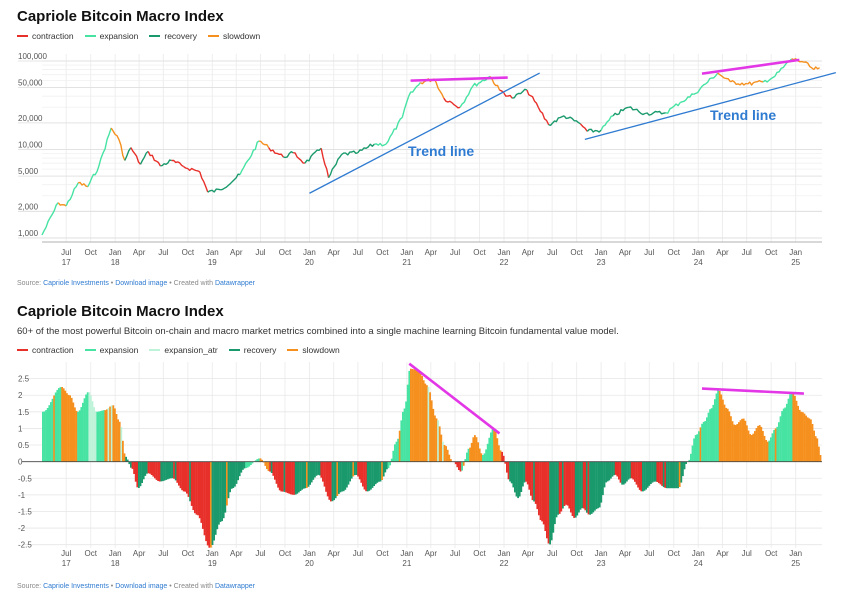  I want to click on y-tick-label: -1, so click(22, 495).